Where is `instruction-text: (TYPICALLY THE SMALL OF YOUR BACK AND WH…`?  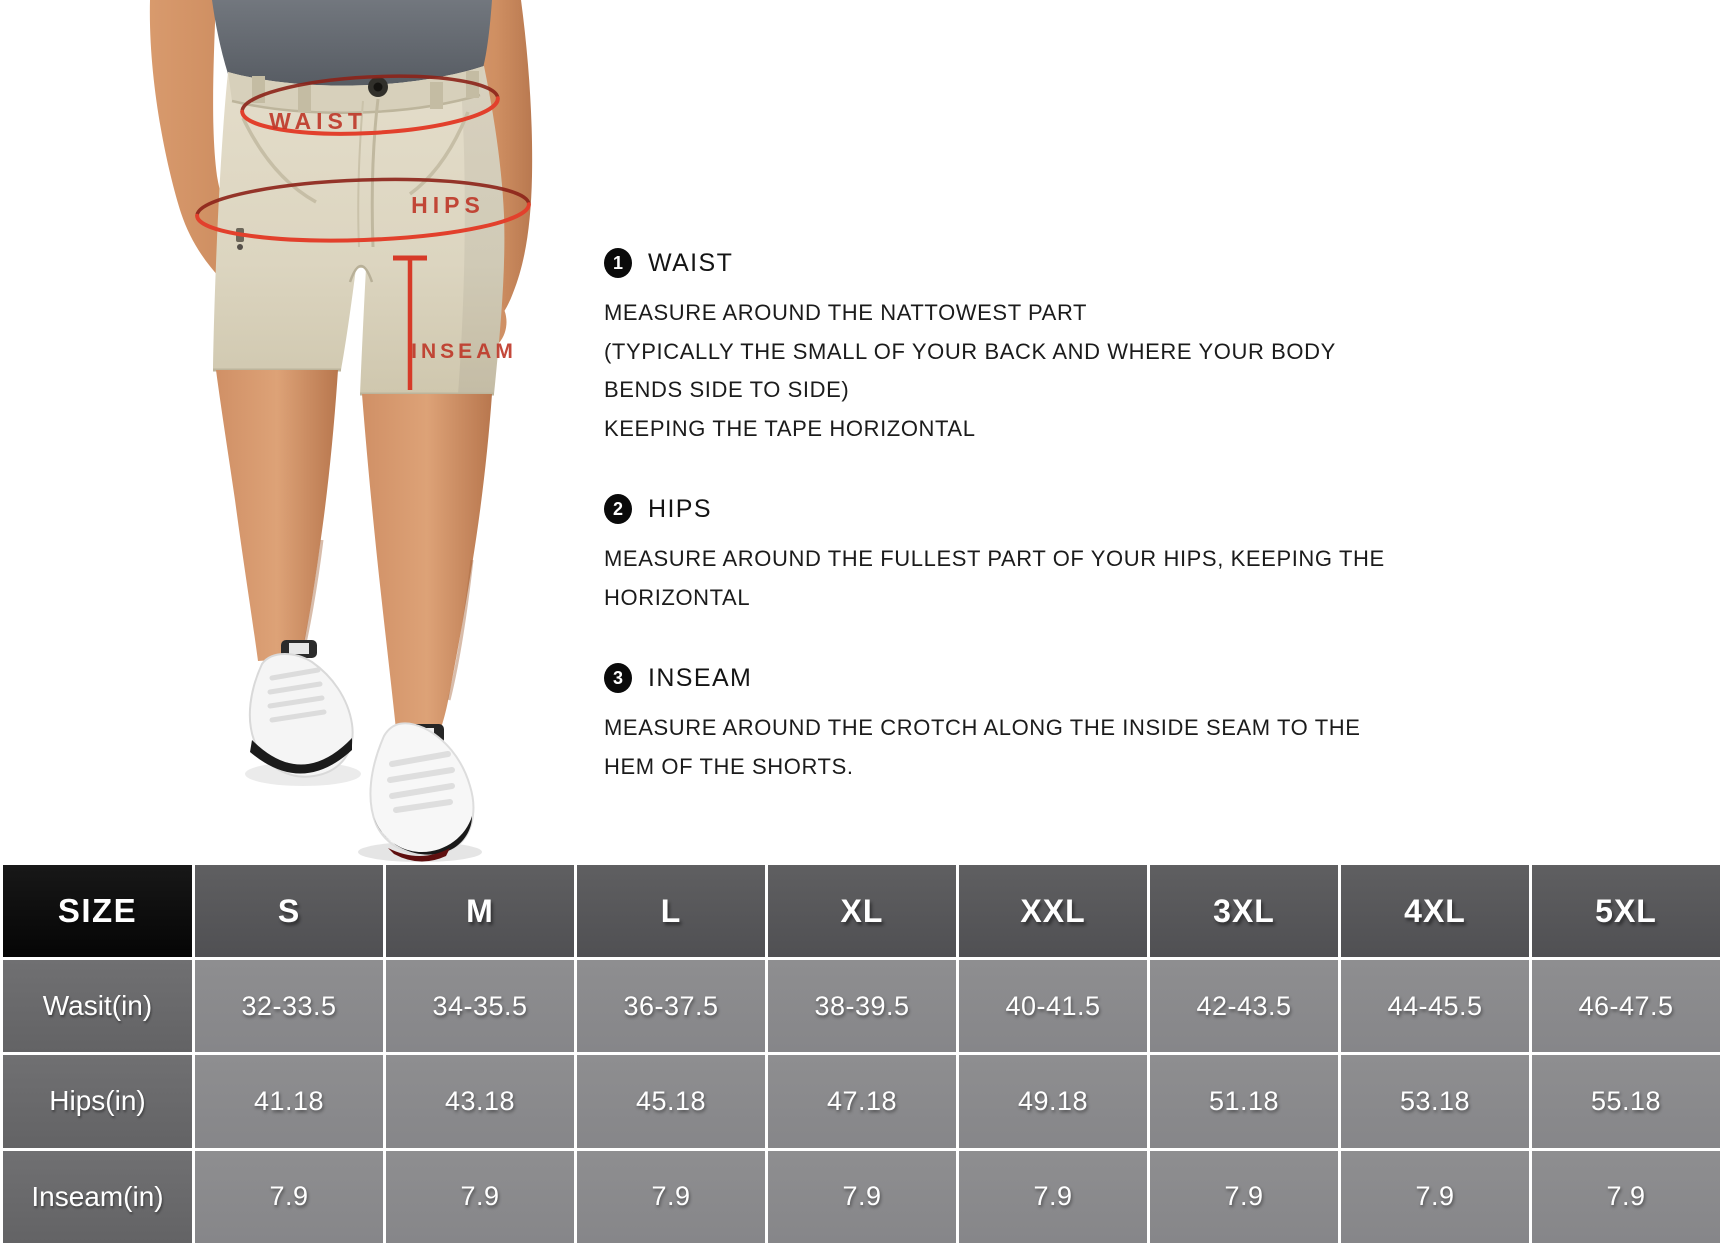 instruction-text: (TYPICALLY THE SMALL OF YOUR BACK AND WH… is located at coordinates (970, 351).